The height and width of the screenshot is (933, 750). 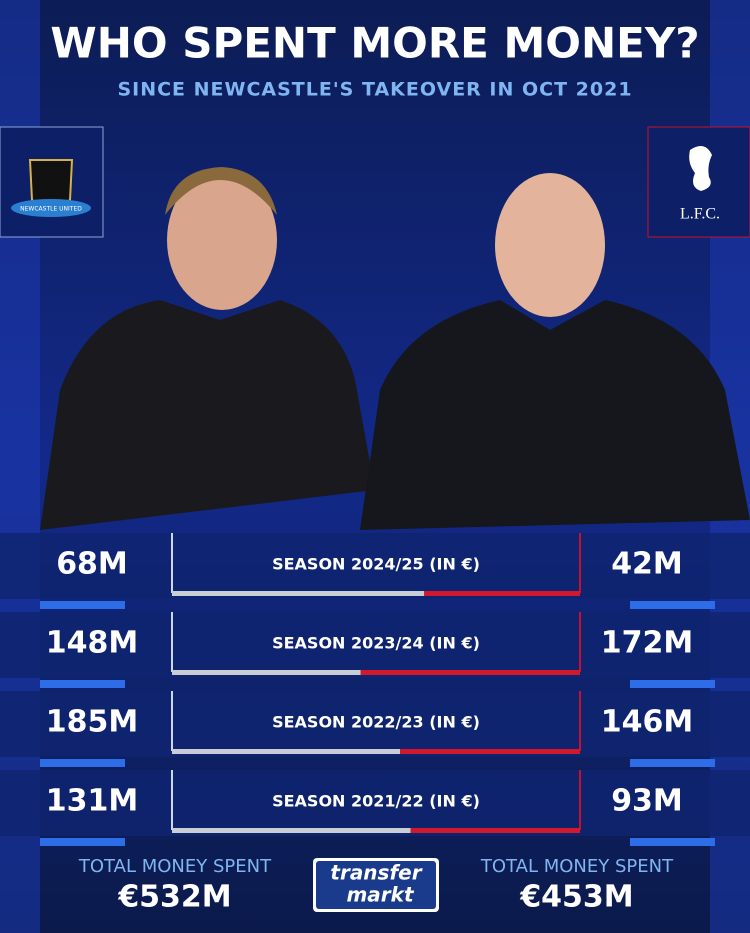 What do you see at coordinates (576, 897) in the screenshot?
I see `total-amount: €453M` at bounding box center [576, 897].